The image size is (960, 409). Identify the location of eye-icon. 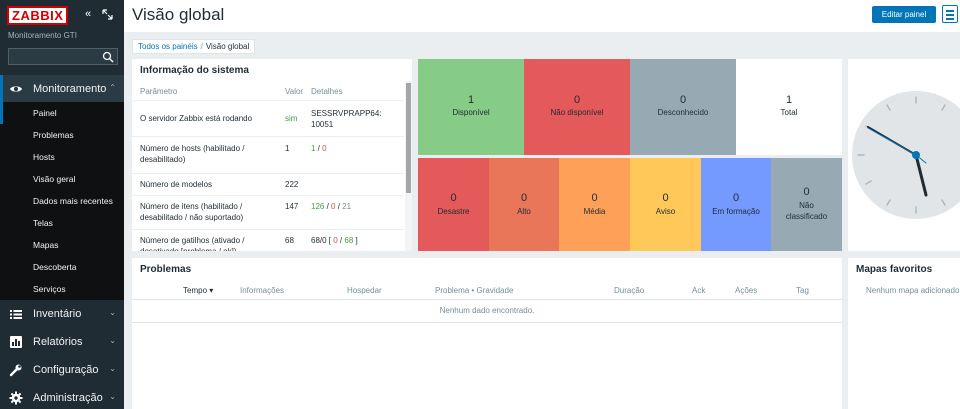
(16, 89).